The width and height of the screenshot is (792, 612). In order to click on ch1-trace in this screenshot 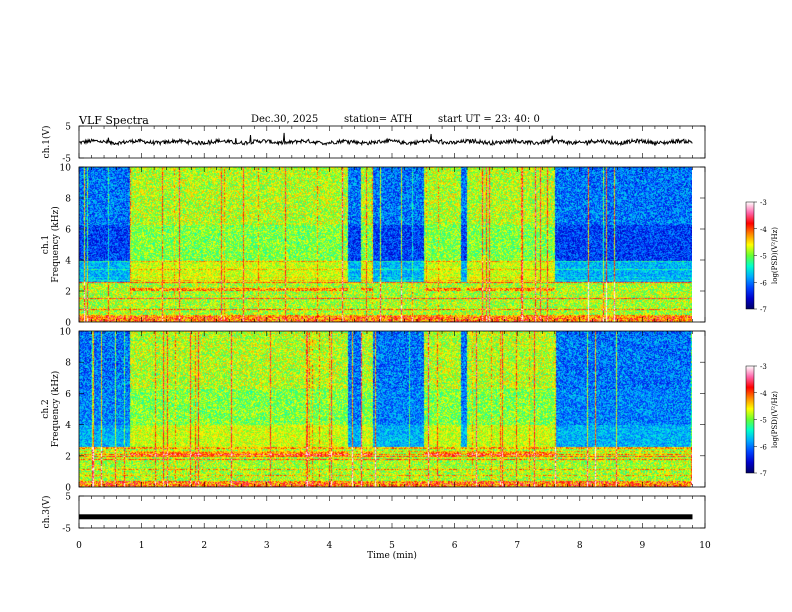, I will do `click(386, 139)`.